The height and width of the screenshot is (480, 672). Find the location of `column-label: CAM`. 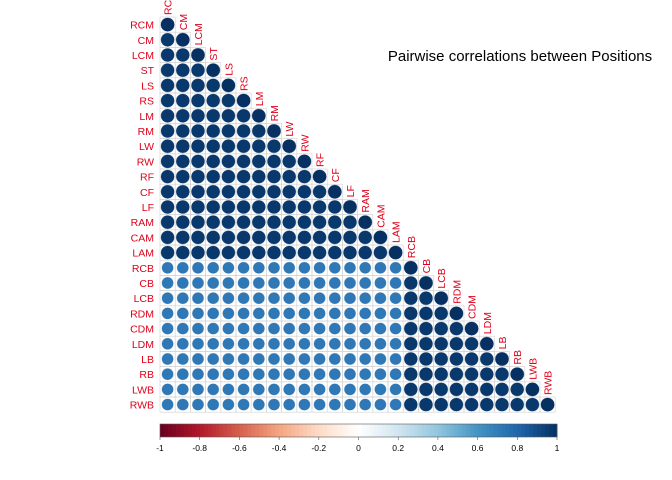

column-label: CAM is located at coordinates (381, 215).